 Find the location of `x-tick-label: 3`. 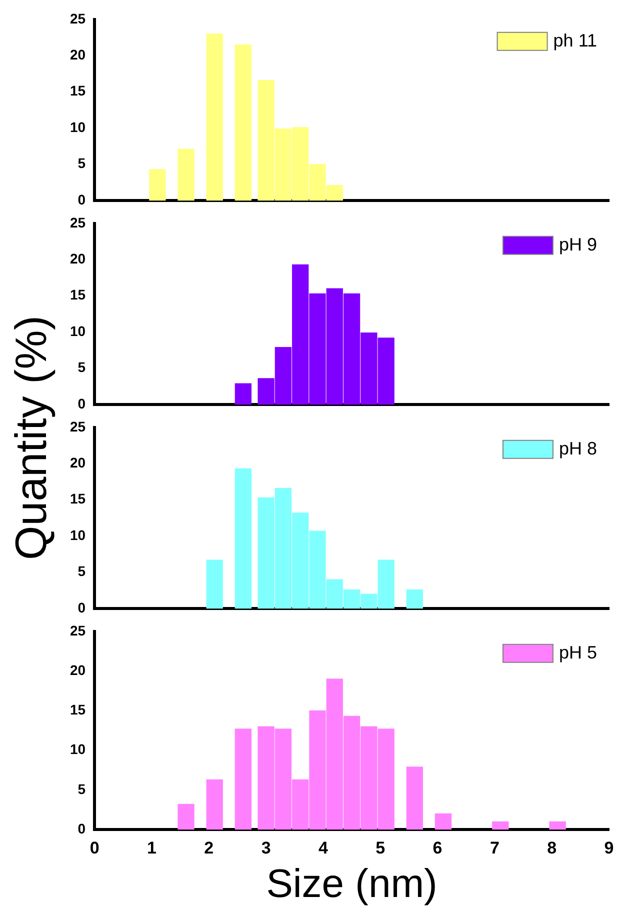

x-tick-label: 3 is located at coordinates (266, 848).